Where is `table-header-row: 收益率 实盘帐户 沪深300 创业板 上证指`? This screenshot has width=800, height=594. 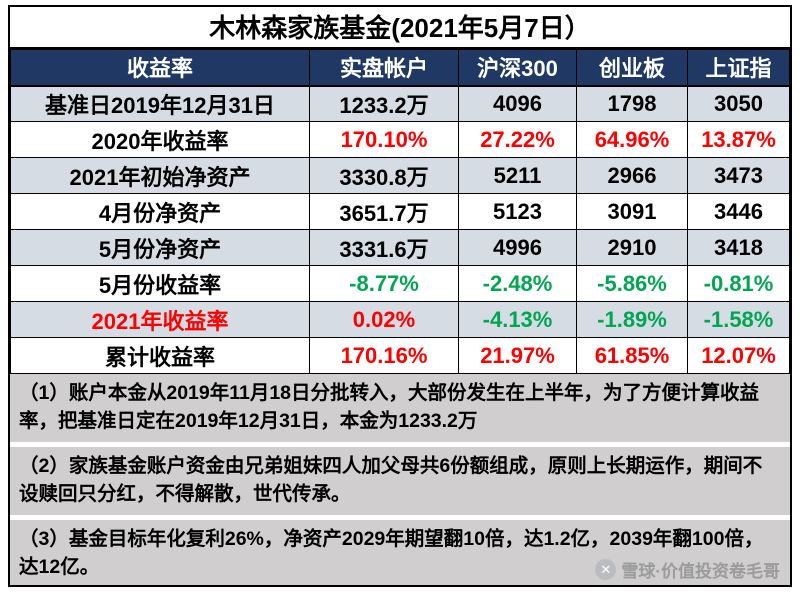 table-header-row: 收益率 实盘帐户 沪深300 创业板 上证指 is located at coordinates (400, 68).